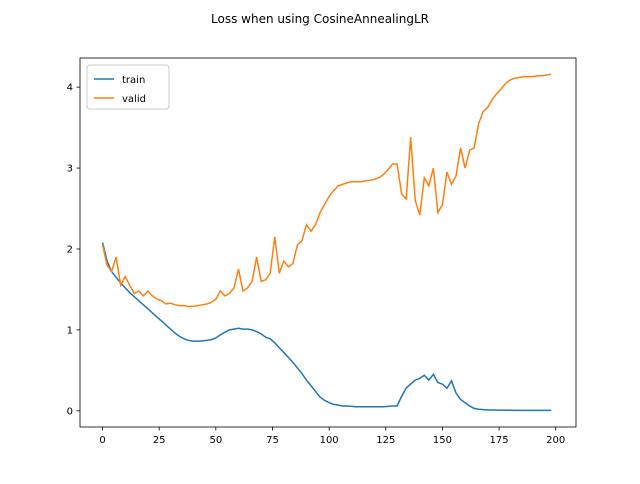  Describe the element at coordinates (70, 88) in the screenshot. I see `y-tick-label: 4` at that location.